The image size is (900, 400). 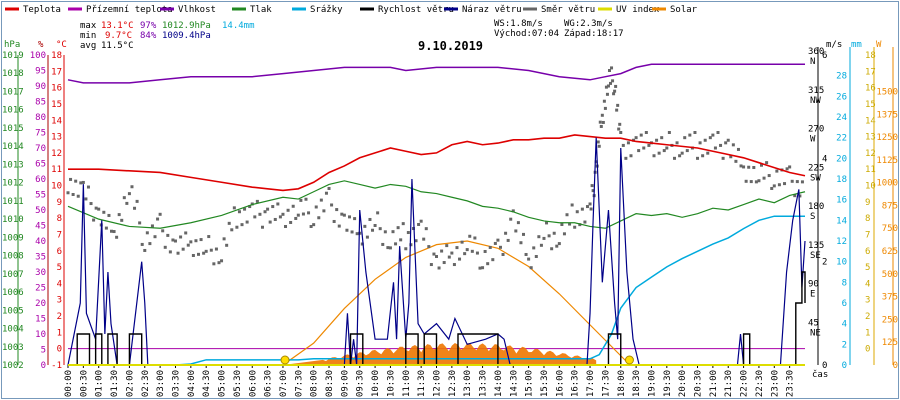 What do you see at coordinates (100, 383) in the screenshot?
I see `x-tick-label: 01:00` at bounding box center [100, 383].